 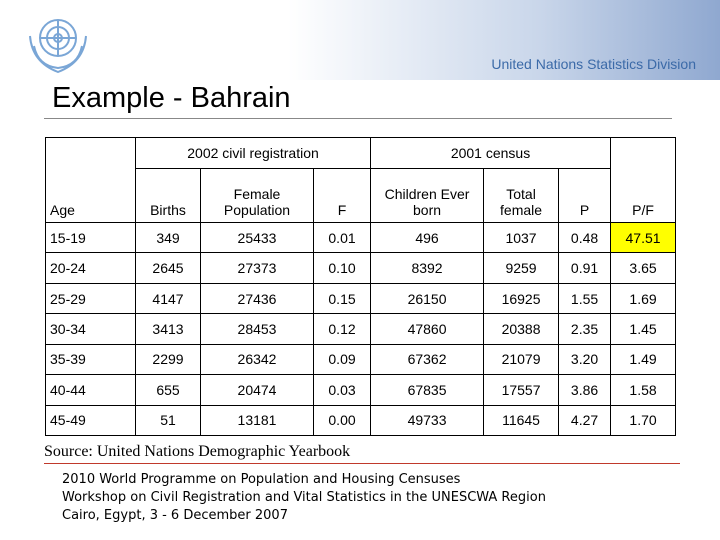 I want to click on table-cell: 30-34, so click(x=90, y=329).